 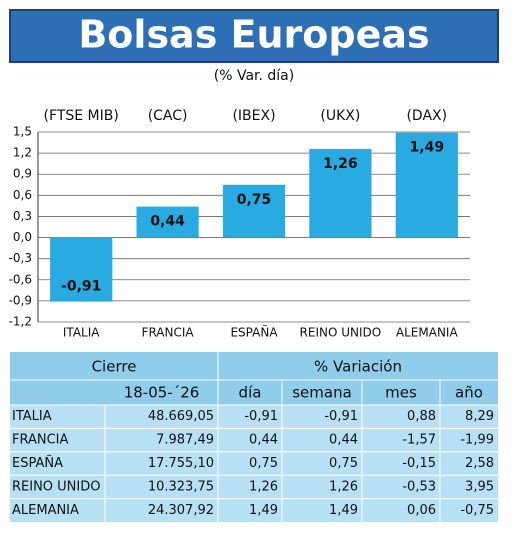 I want to click on index-label: (IBEX), so click(x=253, y=116).